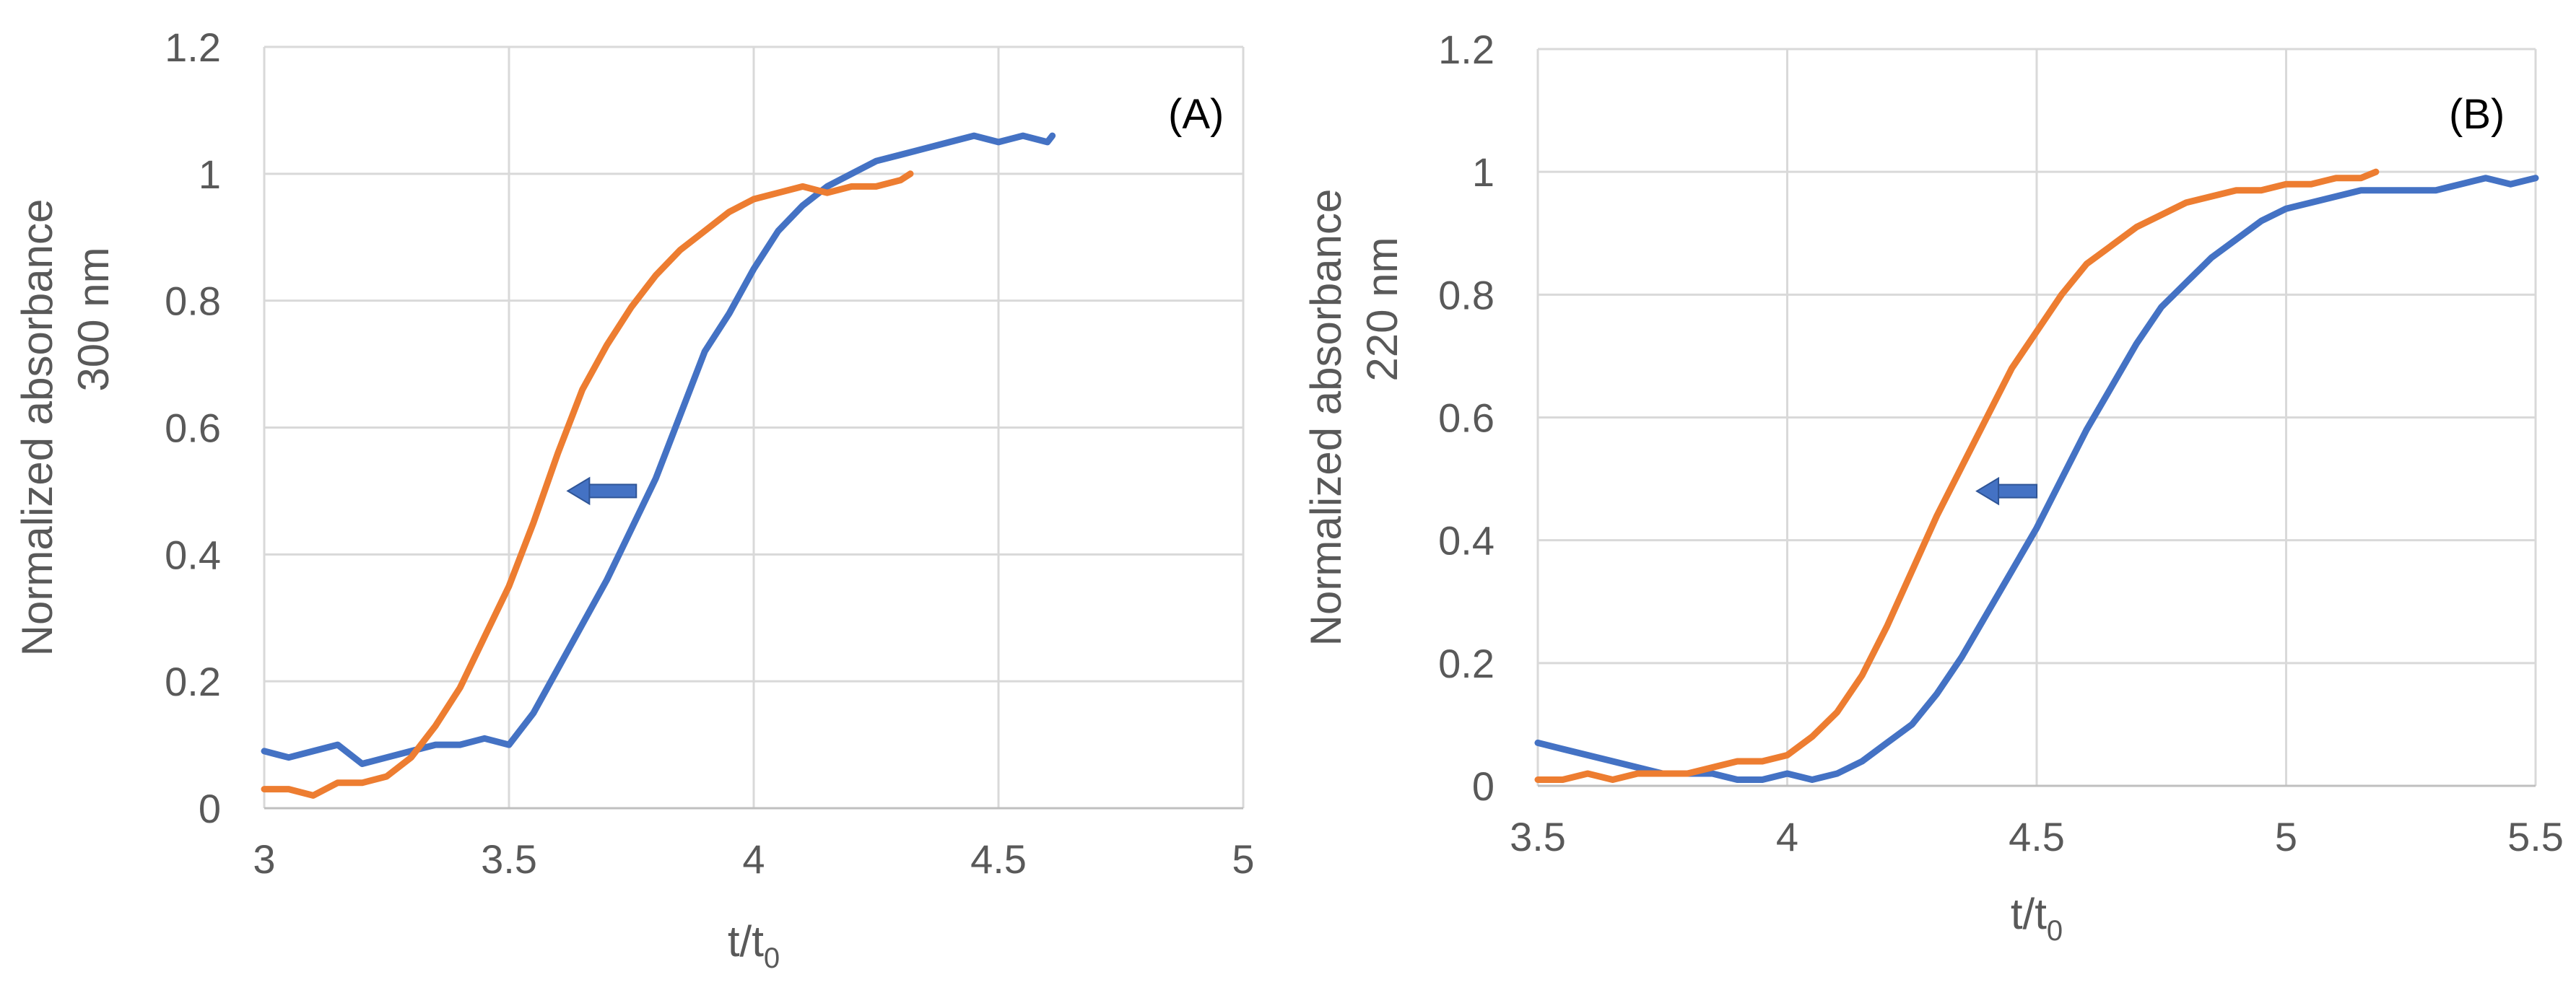 Image resolution: width=2576 pixels, height=985 pixels. I want to click on x-tick-label: 5.5, so click(2535, 836).